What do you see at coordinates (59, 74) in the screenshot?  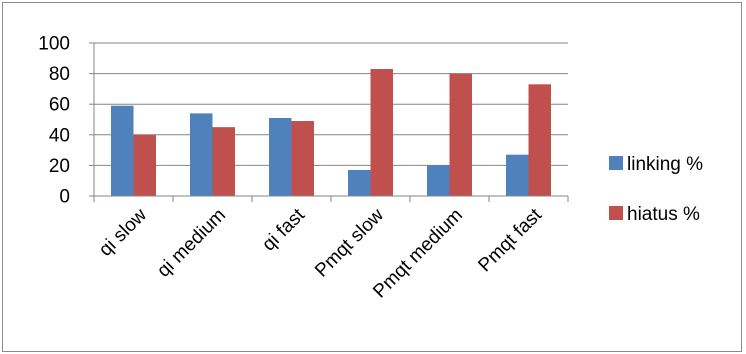 I see `y-tick-label: 80` at bounding box center [59, 74].